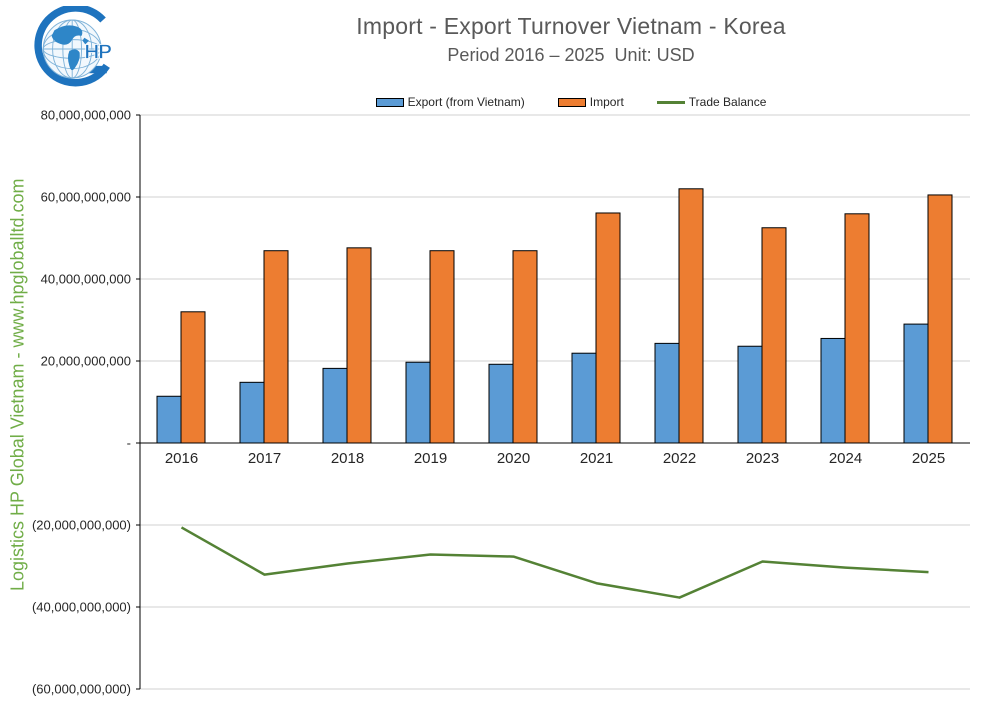 The width and height of the screenshot is (992, 713). What do you see at coordinates (762, 458) in the screenshot?
I see `x-axis-label: 2023` at bounding box center [762, 458].